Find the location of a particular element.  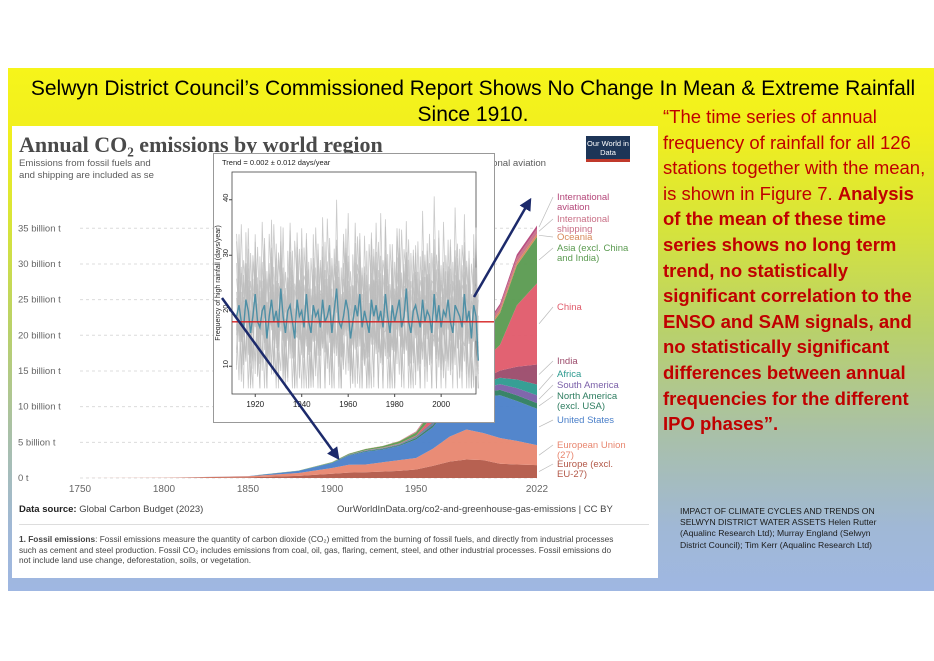

y-tick-label: 15 billion t is located at coordinates (39, 371).